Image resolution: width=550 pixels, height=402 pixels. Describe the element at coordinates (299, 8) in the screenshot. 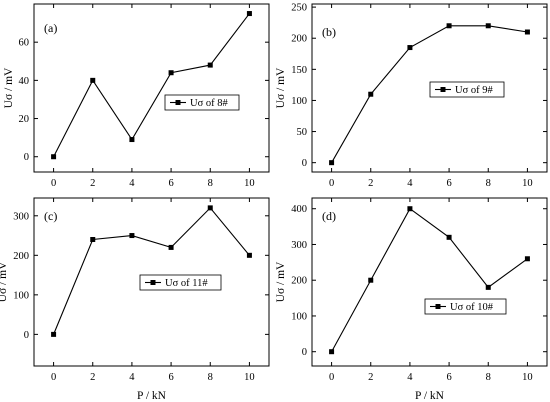

I see `y-tick-label: 250` at that location.